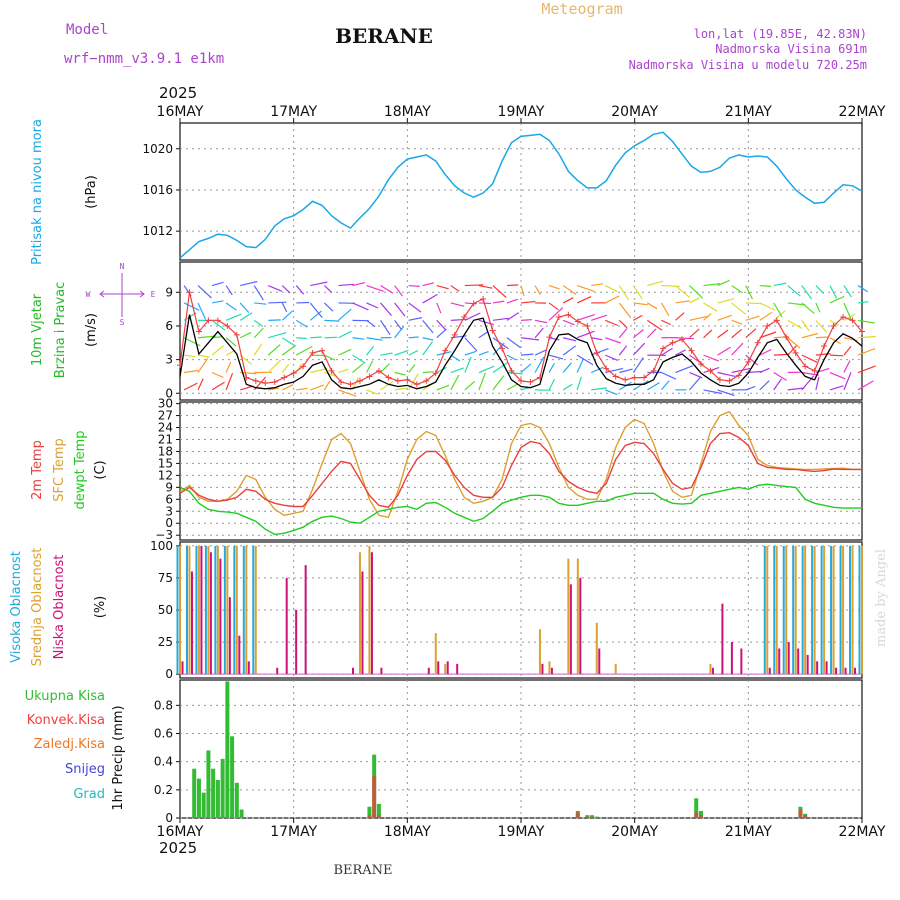 The image size is (900, 900). Describe the element at coordinates (521, 471) in the screenshot. I see `temperature-frame` at that location.